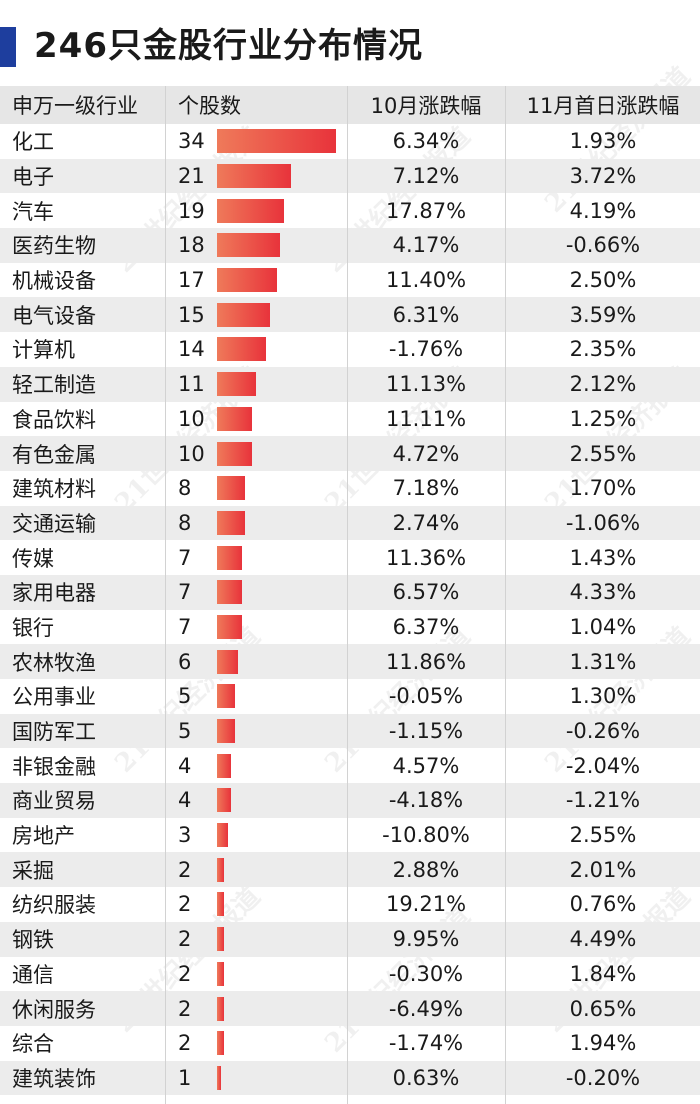  Describe the element at coordinates (603, 522) in the screenshot. I see `nov-first-day-change: -1.06%` at that location.